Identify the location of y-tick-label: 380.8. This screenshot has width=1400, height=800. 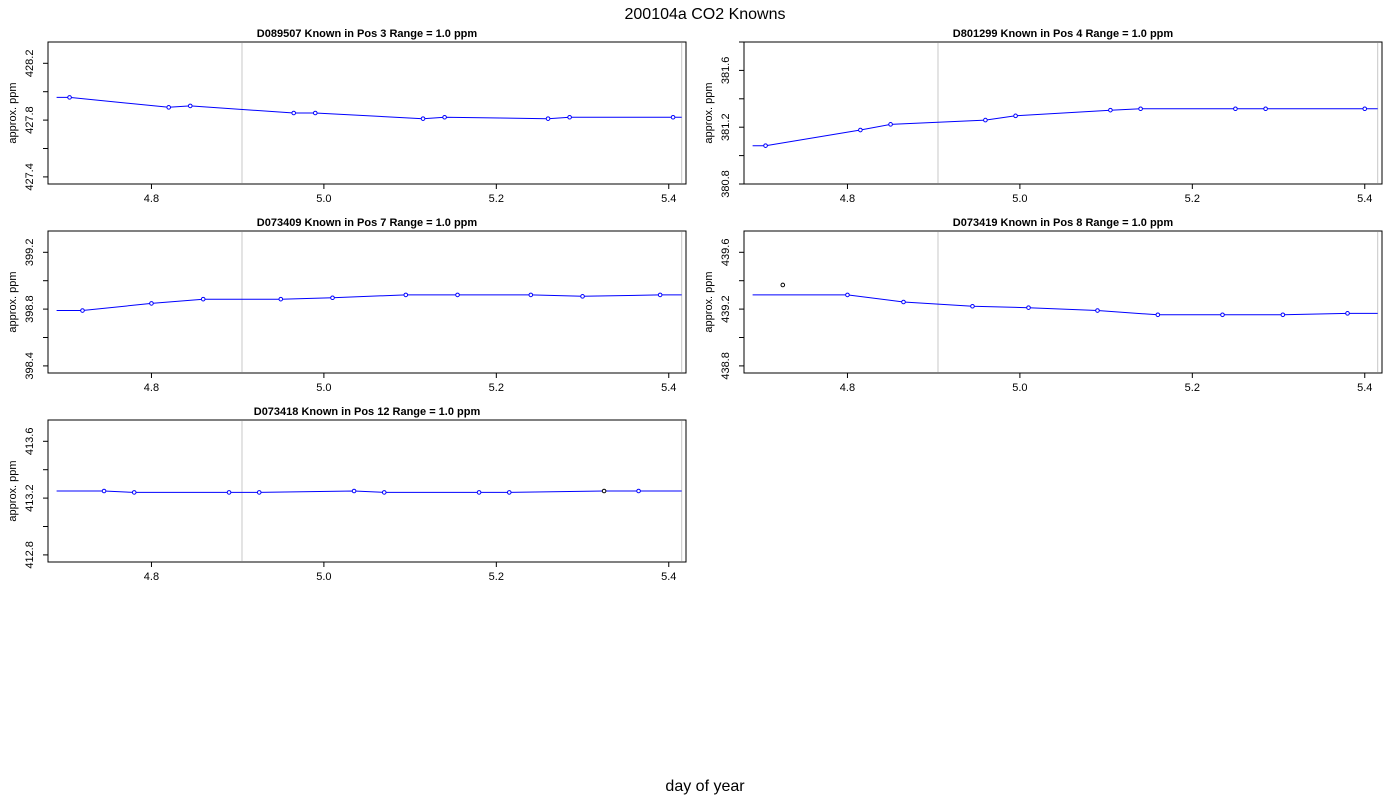
(726, 184).